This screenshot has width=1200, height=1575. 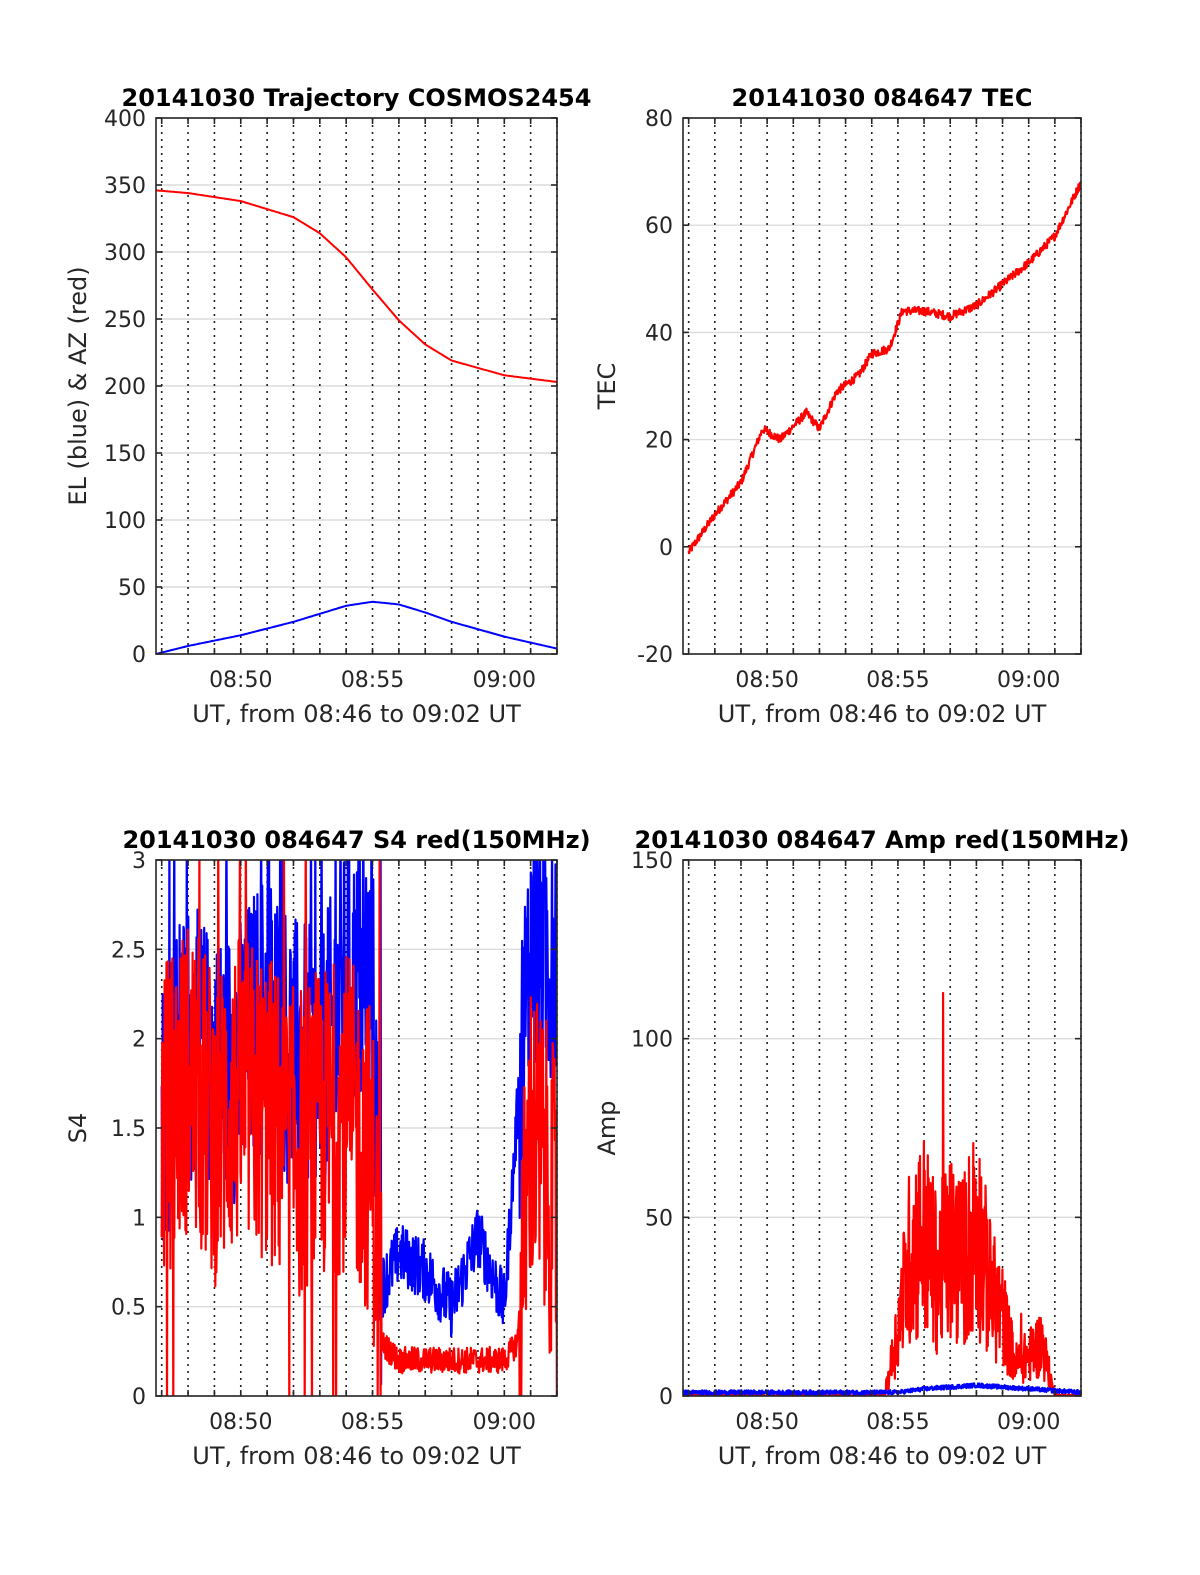 I want to click on y-tick-label: 1.5, so click(x=128, y=1129).